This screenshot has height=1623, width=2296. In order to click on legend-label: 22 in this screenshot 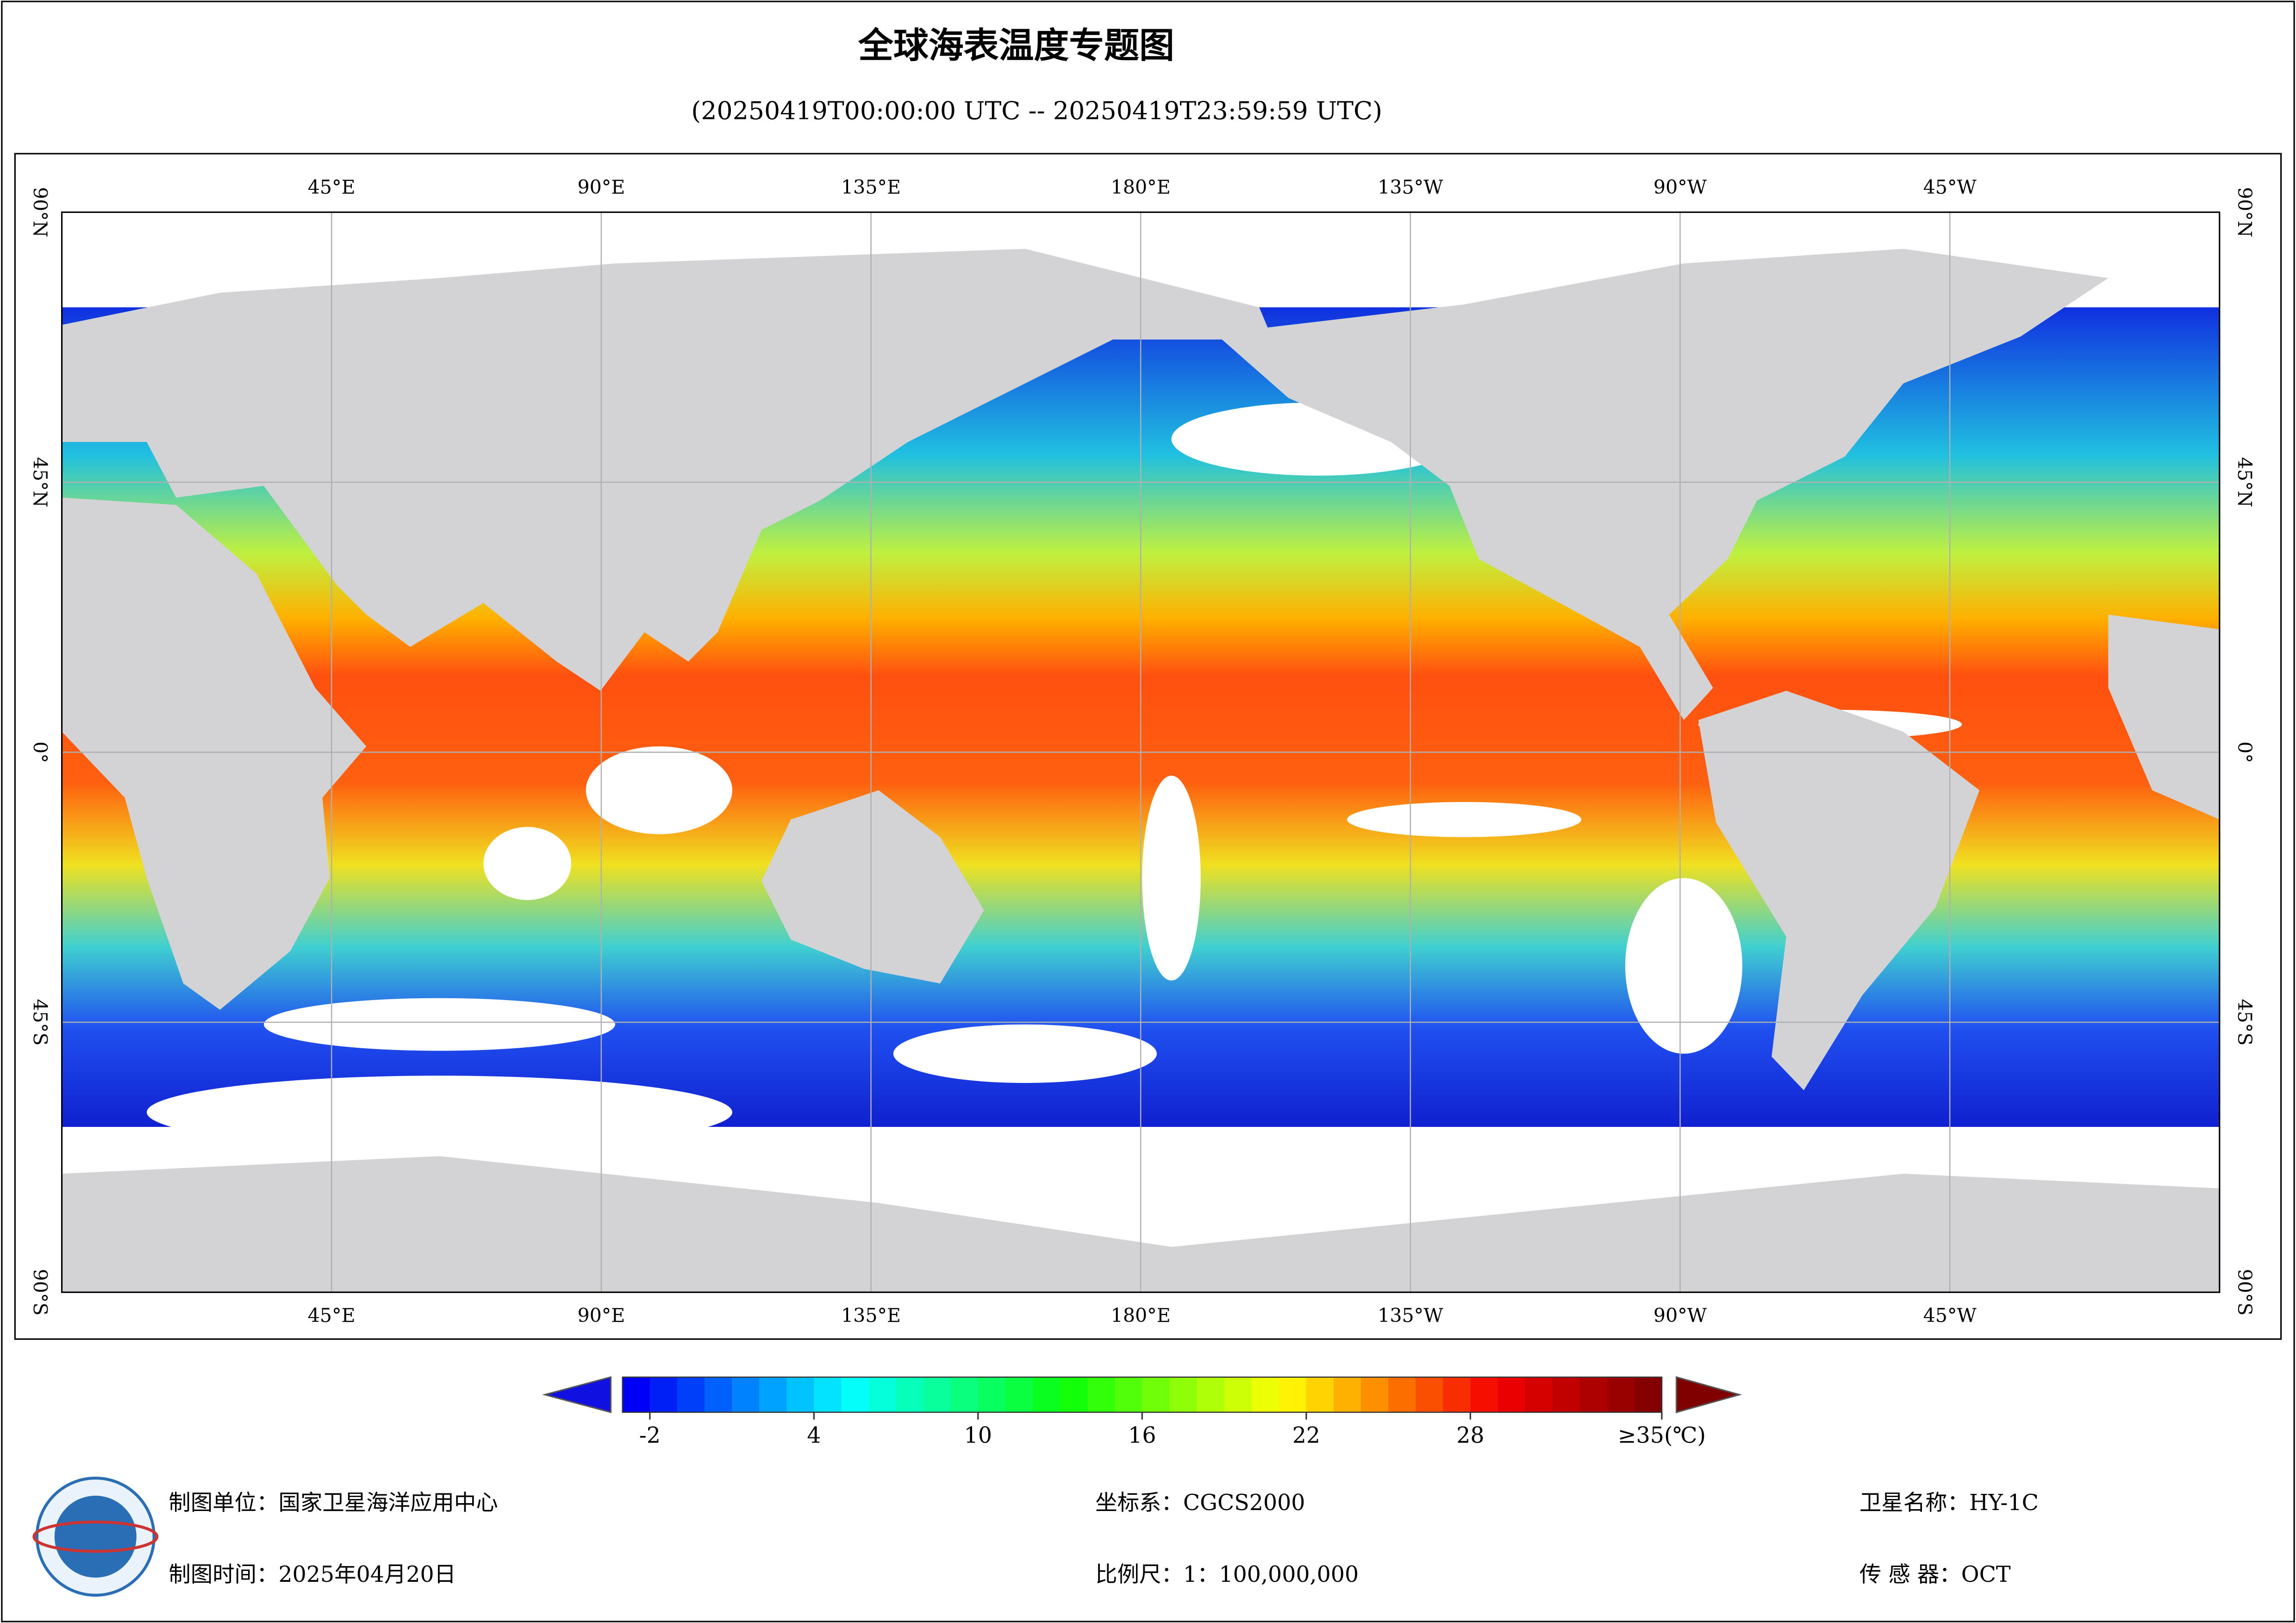, I will do `click(1306, 1435)`.